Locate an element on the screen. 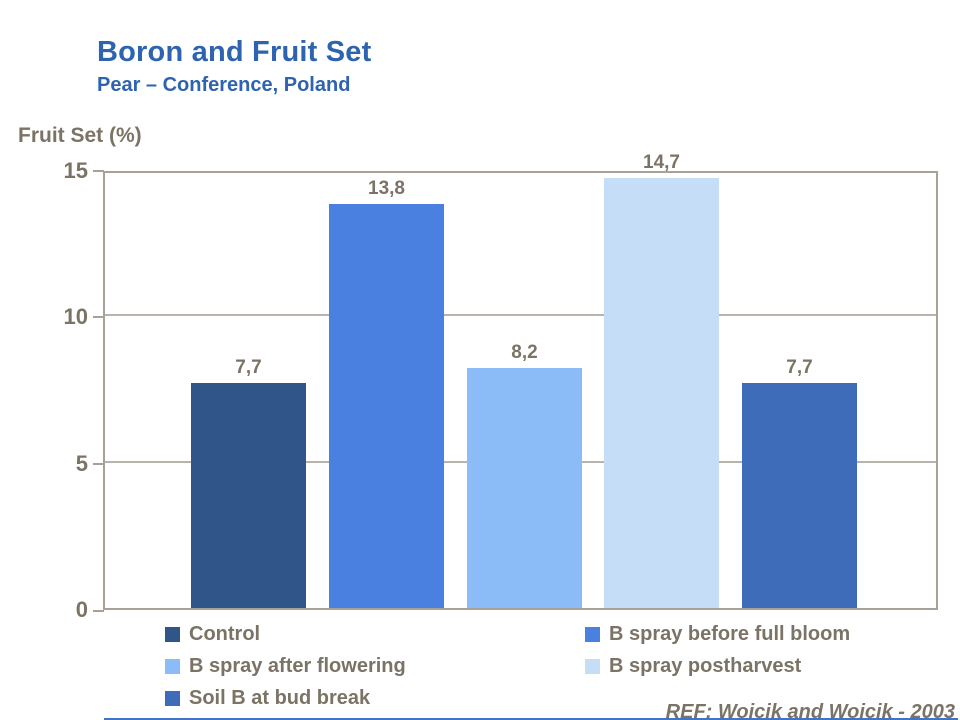 This screenshot has width=960, height=720. reference-text: REF: Wojcik and Wojcik - 2003 is located at coordinates (810, 710).